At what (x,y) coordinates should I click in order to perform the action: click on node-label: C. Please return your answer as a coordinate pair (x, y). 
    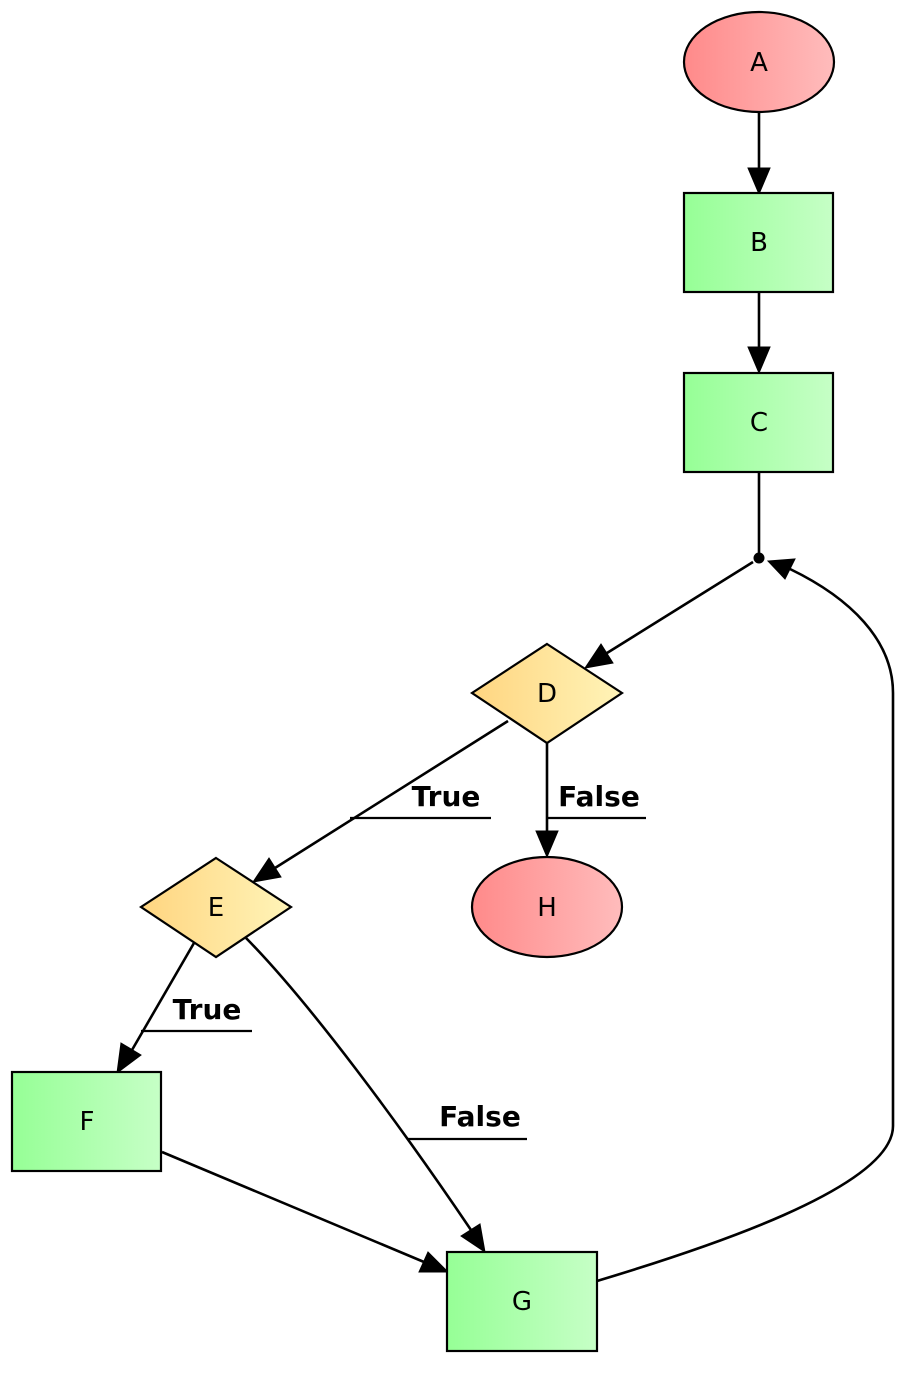
    Looking at the image, I should click on (759, 423).